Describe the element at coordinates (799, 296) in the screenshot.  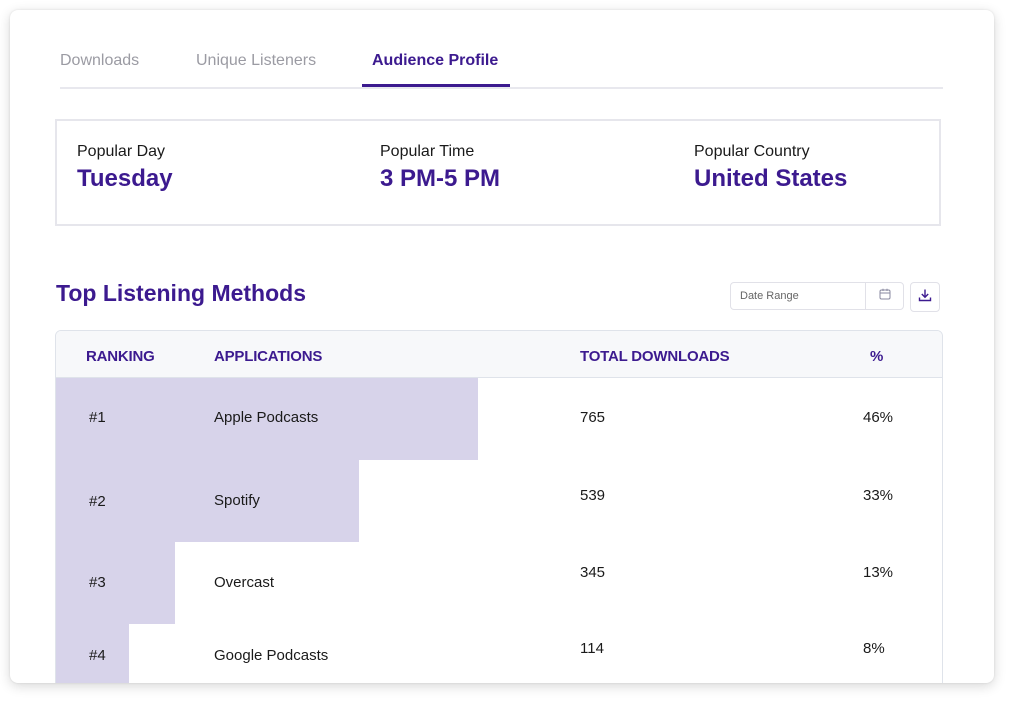
I see `date-range-input` at that location.